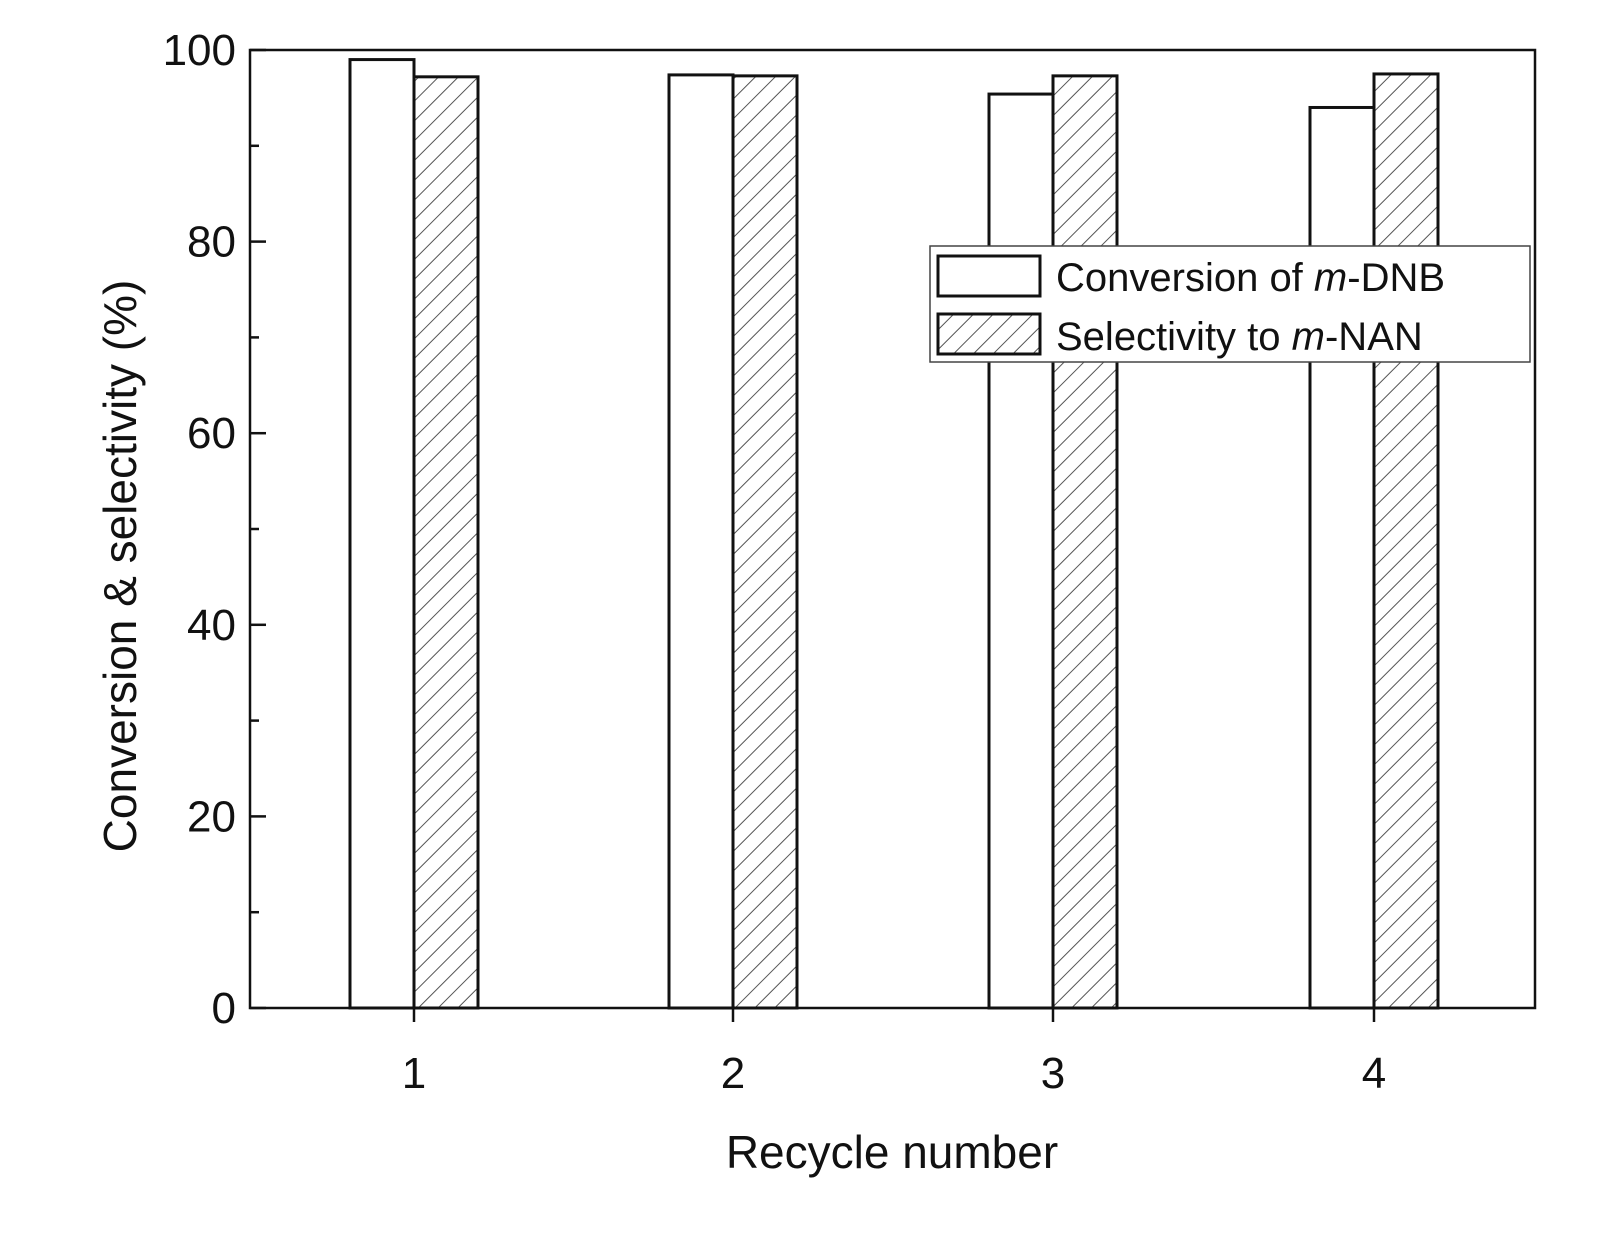  I want to click on x-tick-label: 2, so click(733, 1073).